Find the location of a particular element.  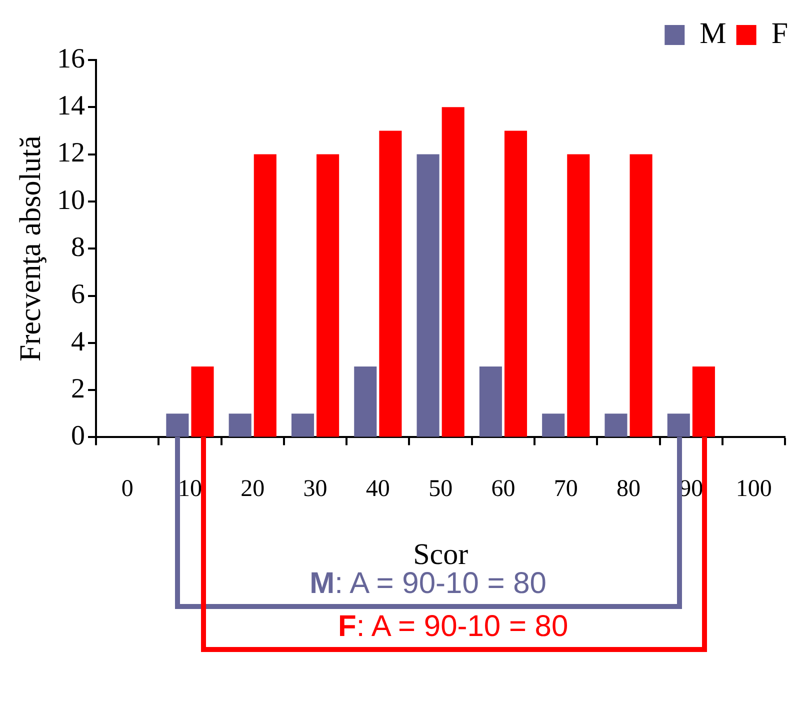

y-tick-label: 16 is located at coordinates (71, 58).